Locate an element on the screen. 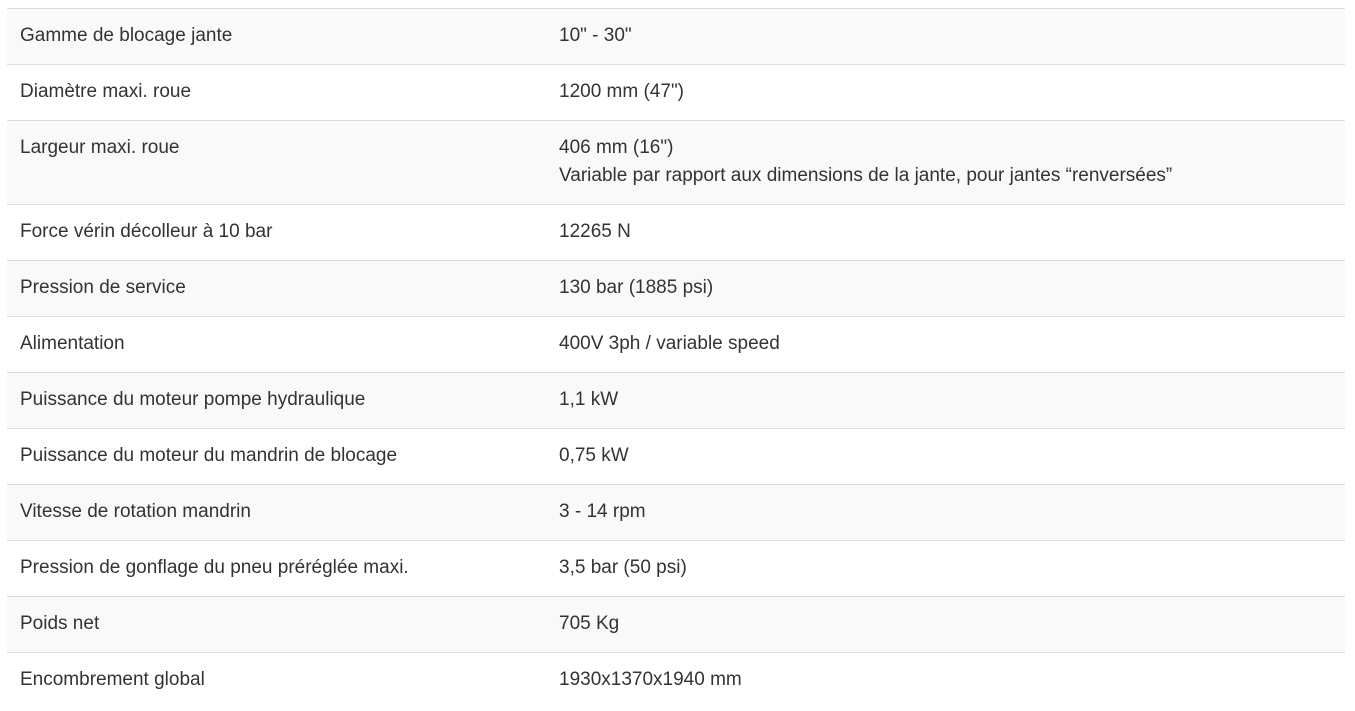 This screenshot has width=1355, height=711. spec-label: Pression de service is located at coordinates (276, 288).